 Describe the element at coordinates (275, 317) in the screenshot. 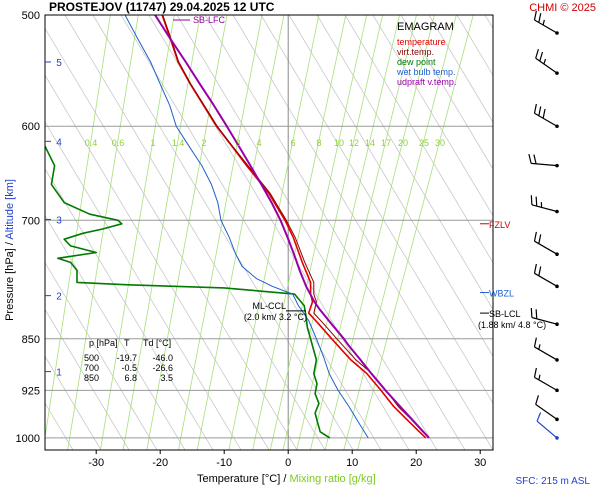

I see `level-marker-sublabel: (2.0 km/ 3.2 °C)` at that location.